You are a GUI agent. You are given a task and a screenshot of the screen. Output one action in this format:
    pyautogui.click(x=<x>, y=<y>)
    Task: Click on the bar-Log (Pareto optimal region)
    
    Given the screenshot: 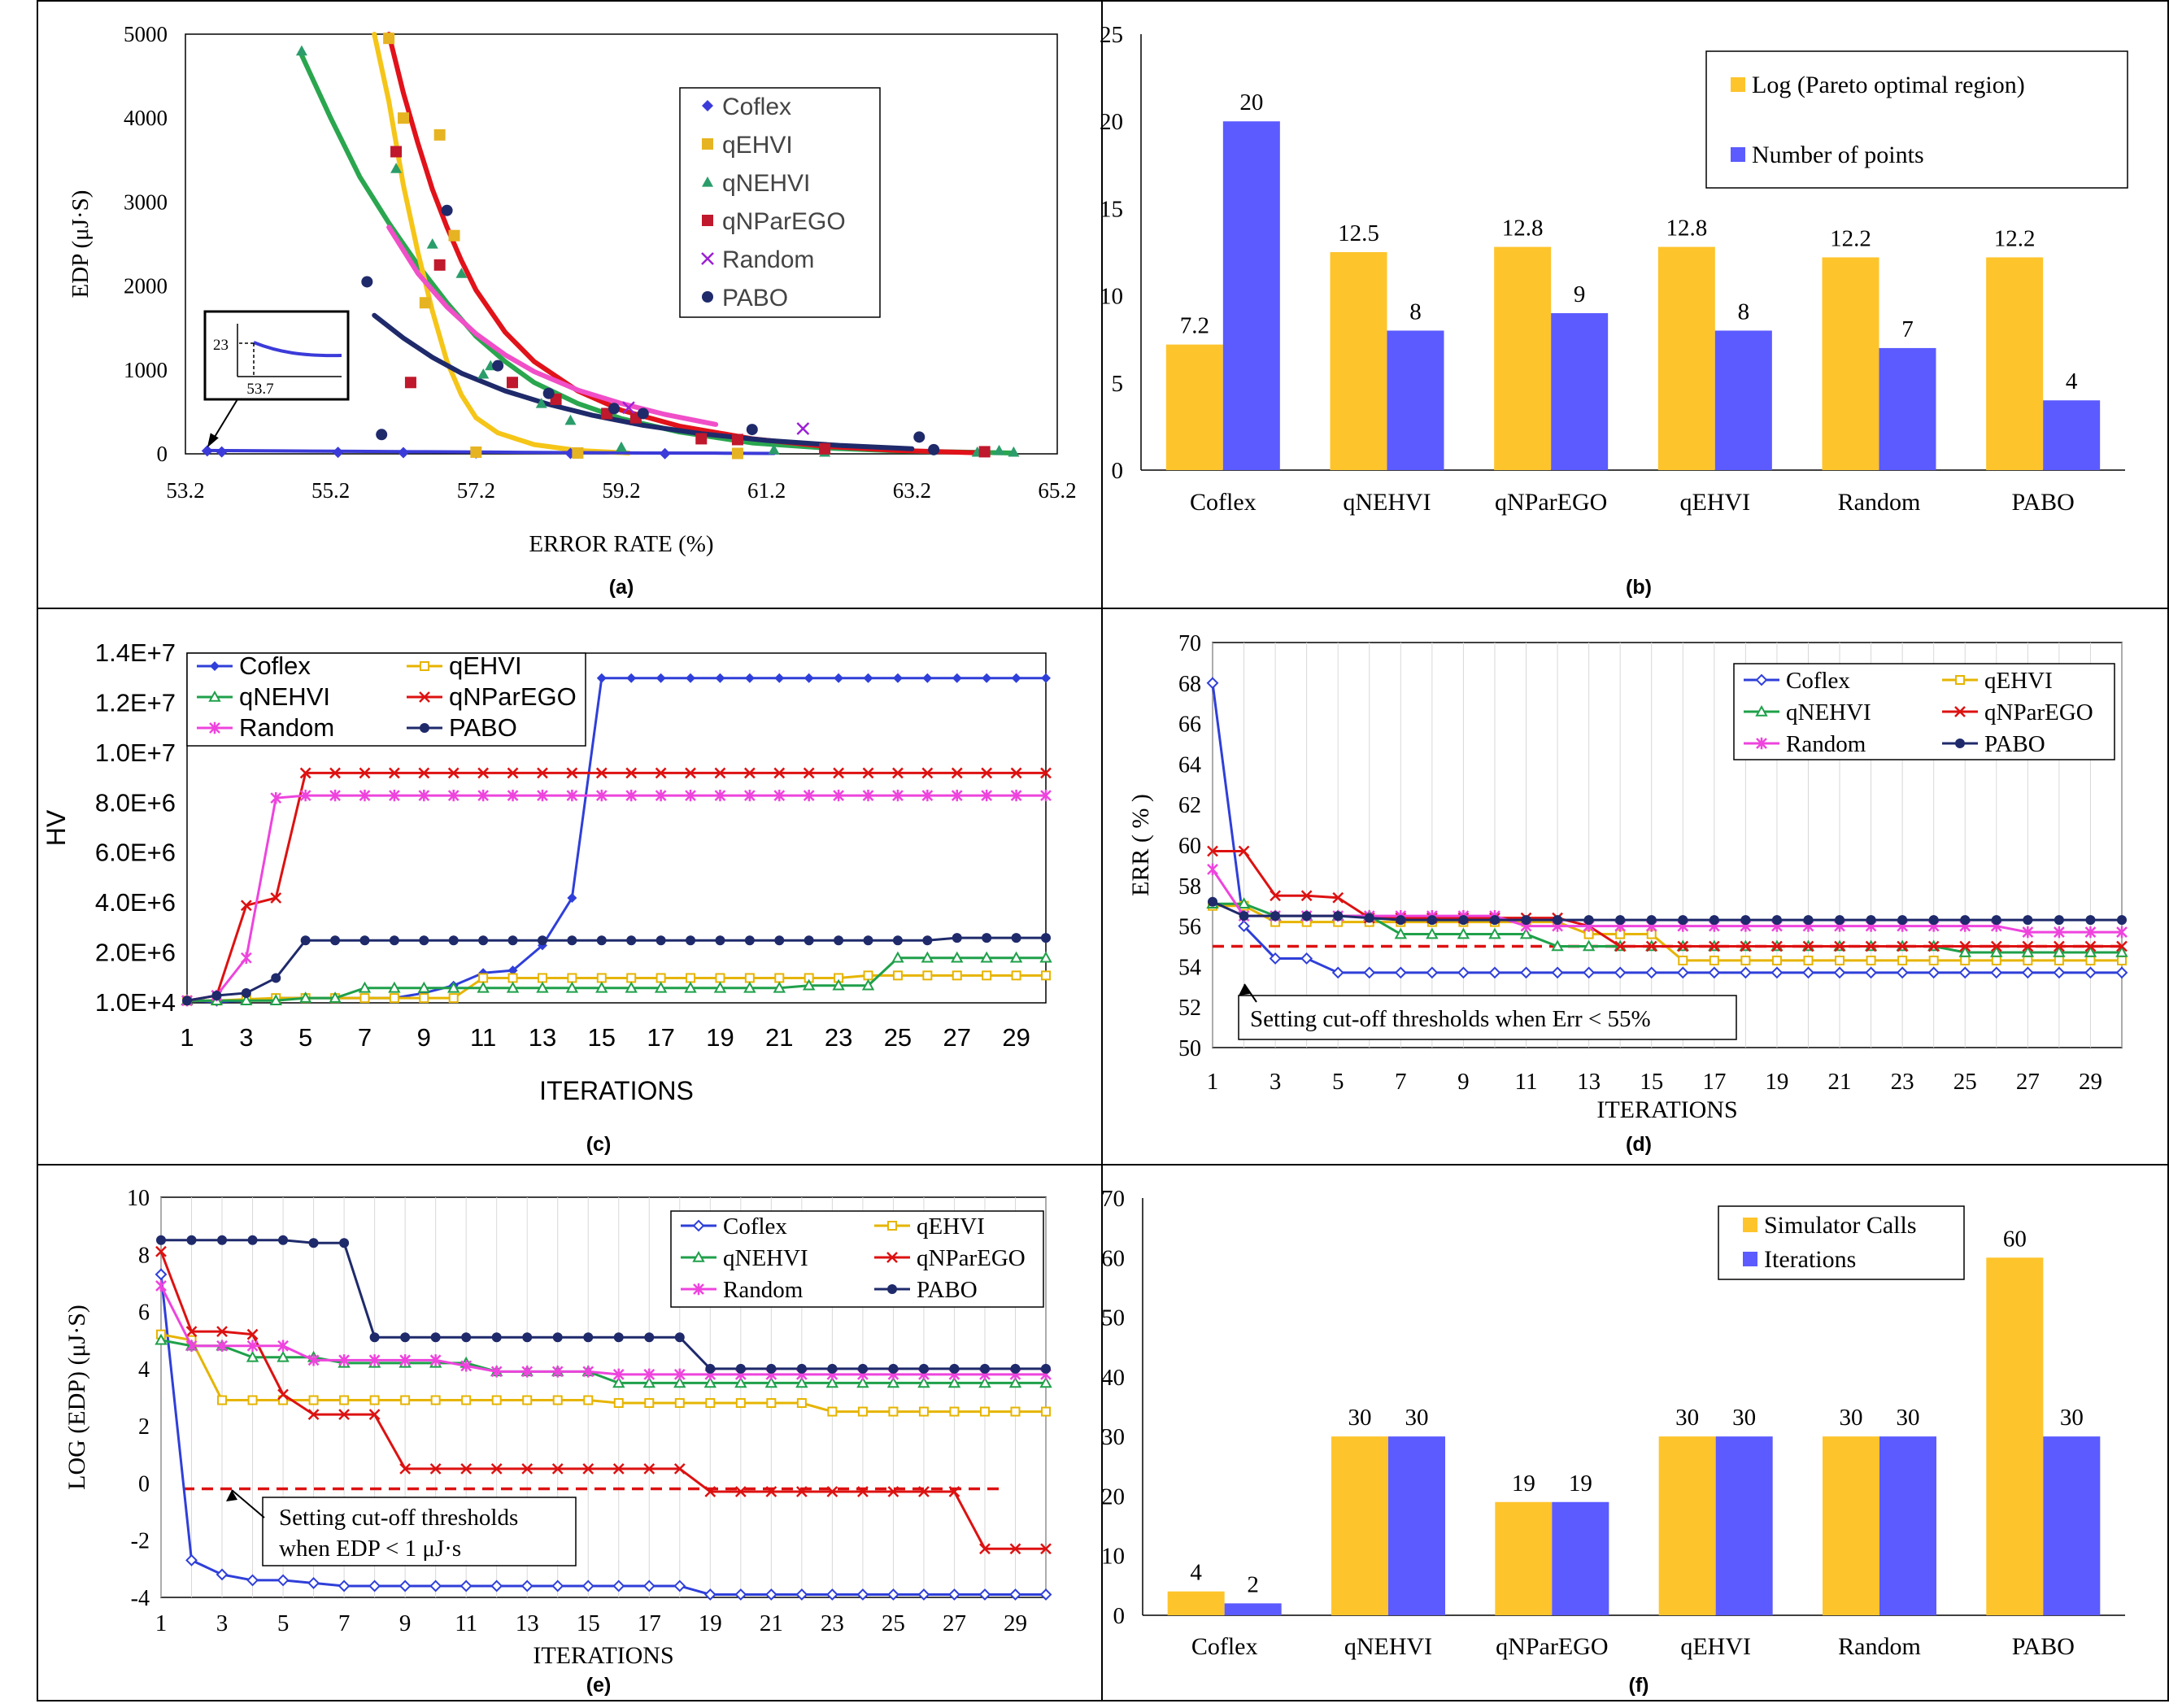 What is the action you would take?
    pyautogui.click(x=1851, y=363)
    